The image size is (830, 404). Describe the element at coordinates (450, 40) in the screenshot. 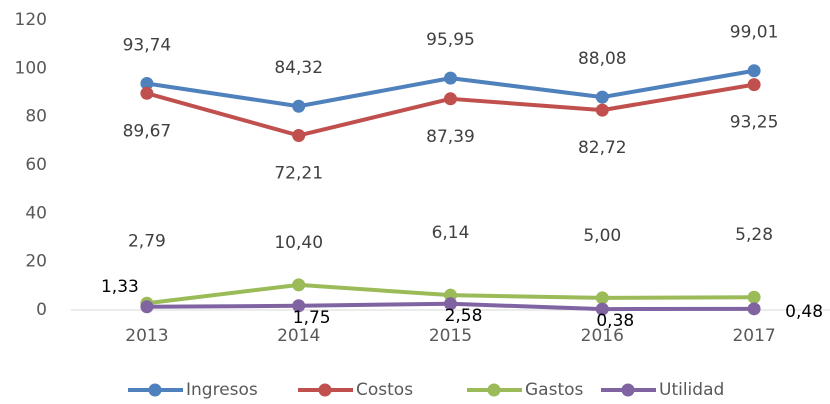

I see `data-label: 95,95` at that location.